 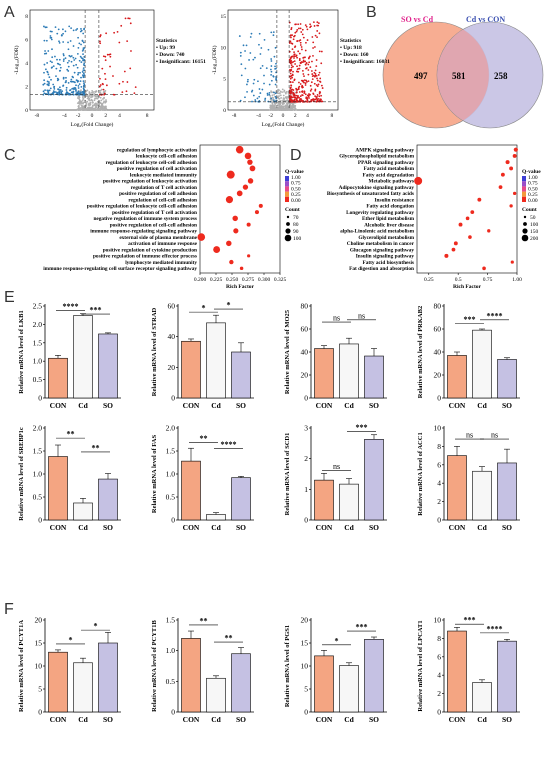 What do you see at coordinates (421, 76) in the screenshot?
I see `venn-count-left: 497` at bounding box center [421, 76].